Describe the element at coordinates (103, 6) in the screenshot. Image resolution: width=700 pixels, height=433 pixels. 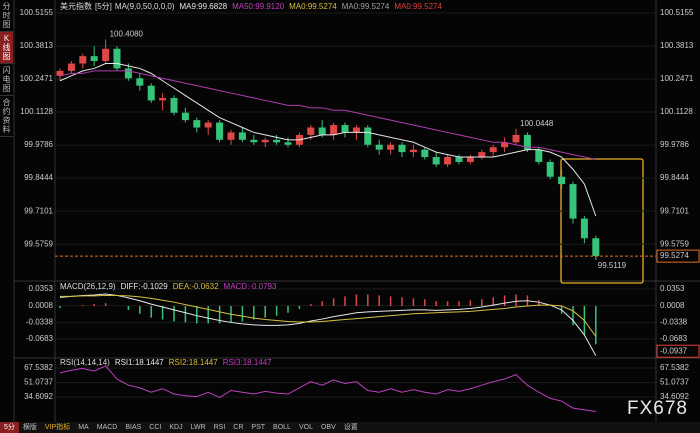
I see `header-text: [5分]` at that location.